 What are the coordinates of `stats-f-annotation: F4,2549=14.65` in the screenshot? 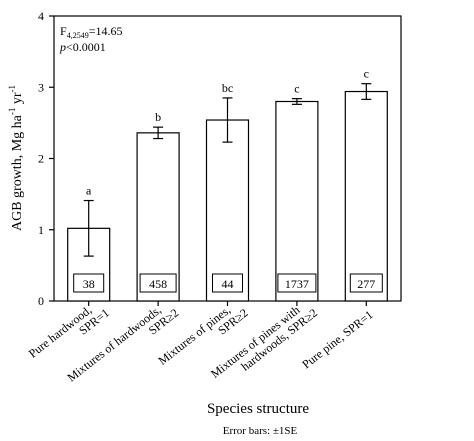 It's located at (91, 32).